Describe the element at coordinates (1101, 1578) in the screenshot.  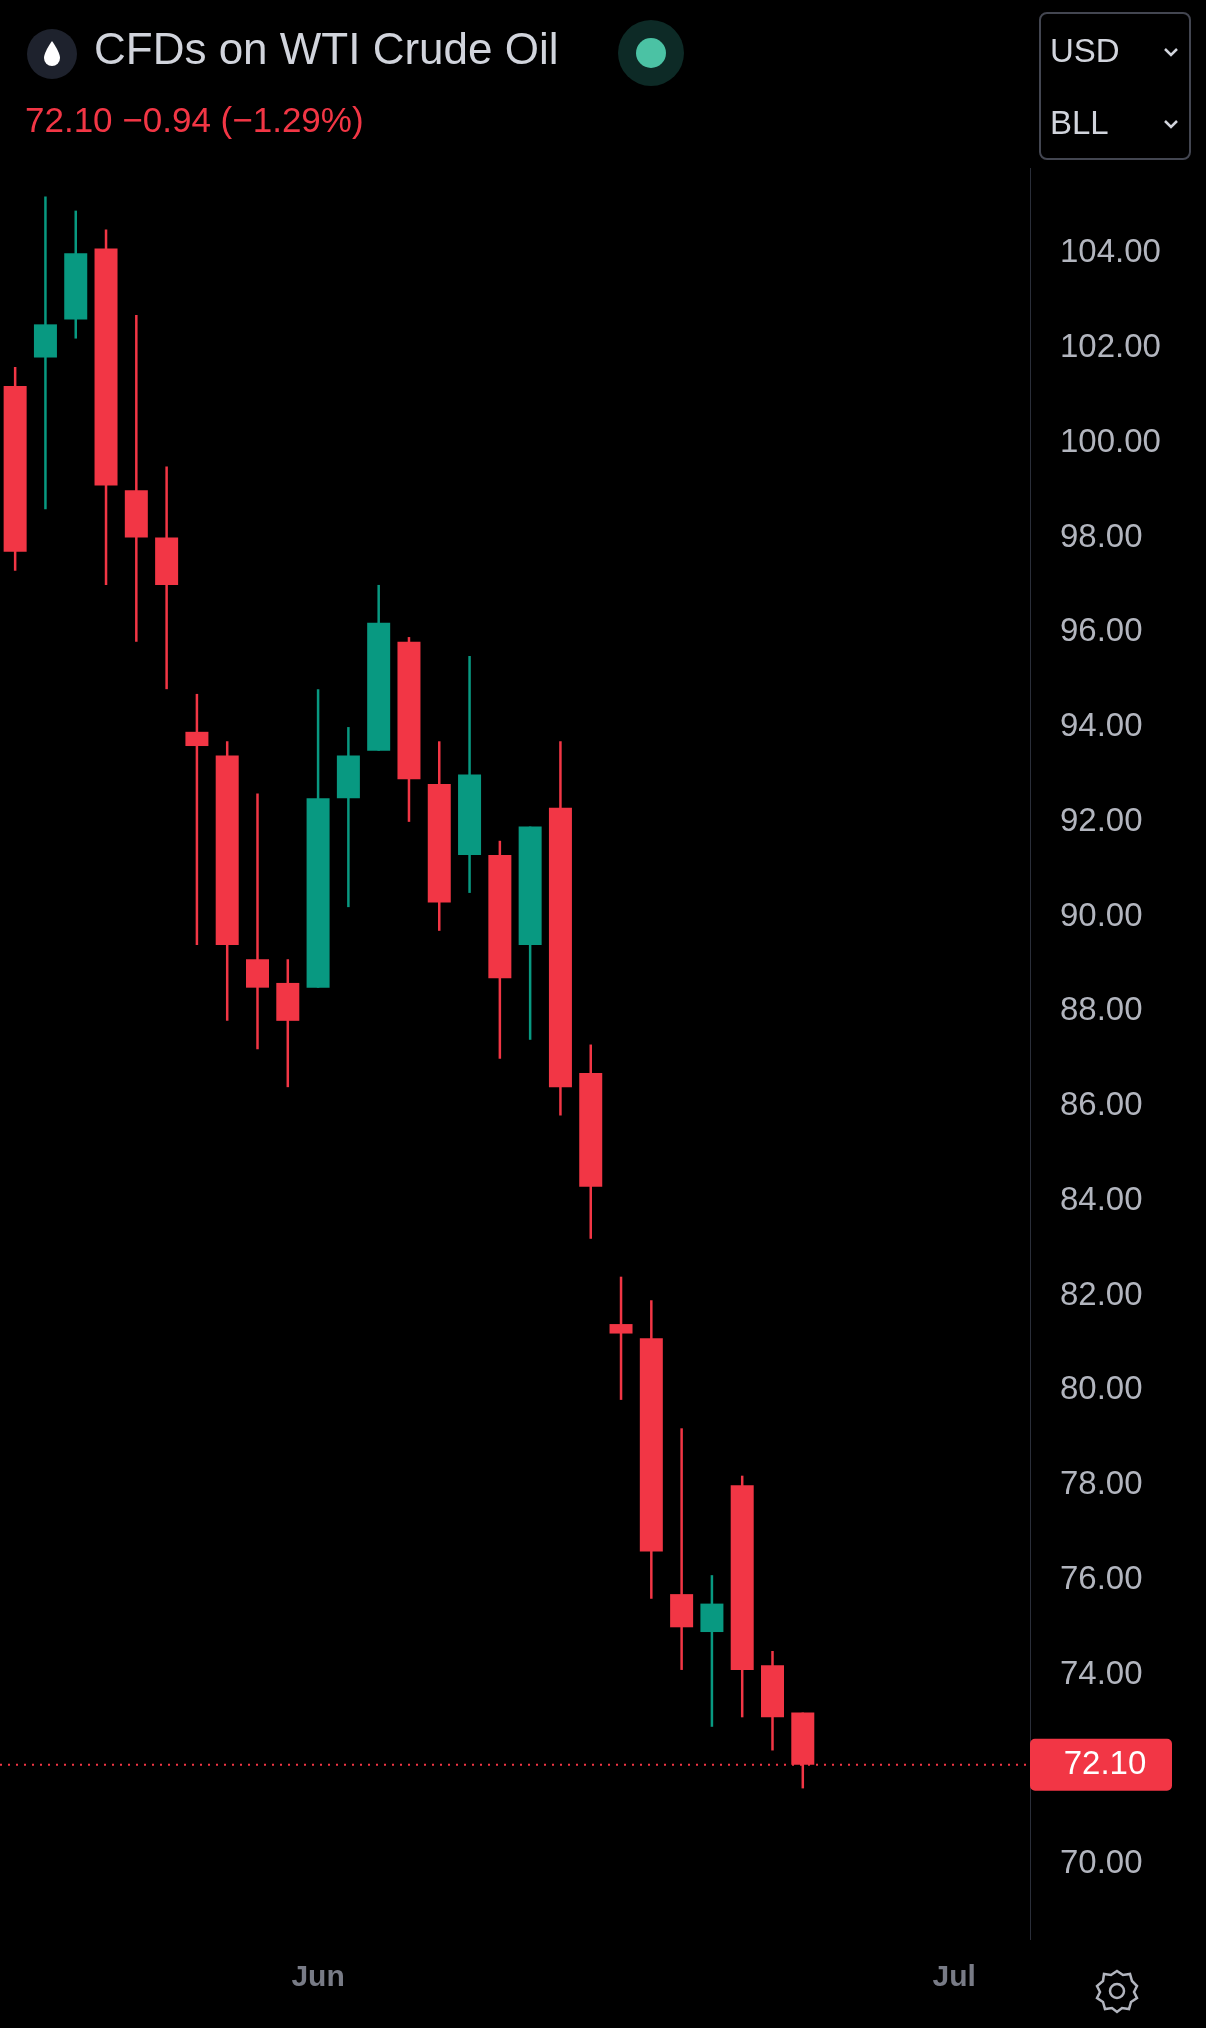
I see `y-tick-label: 76.00` at that location.